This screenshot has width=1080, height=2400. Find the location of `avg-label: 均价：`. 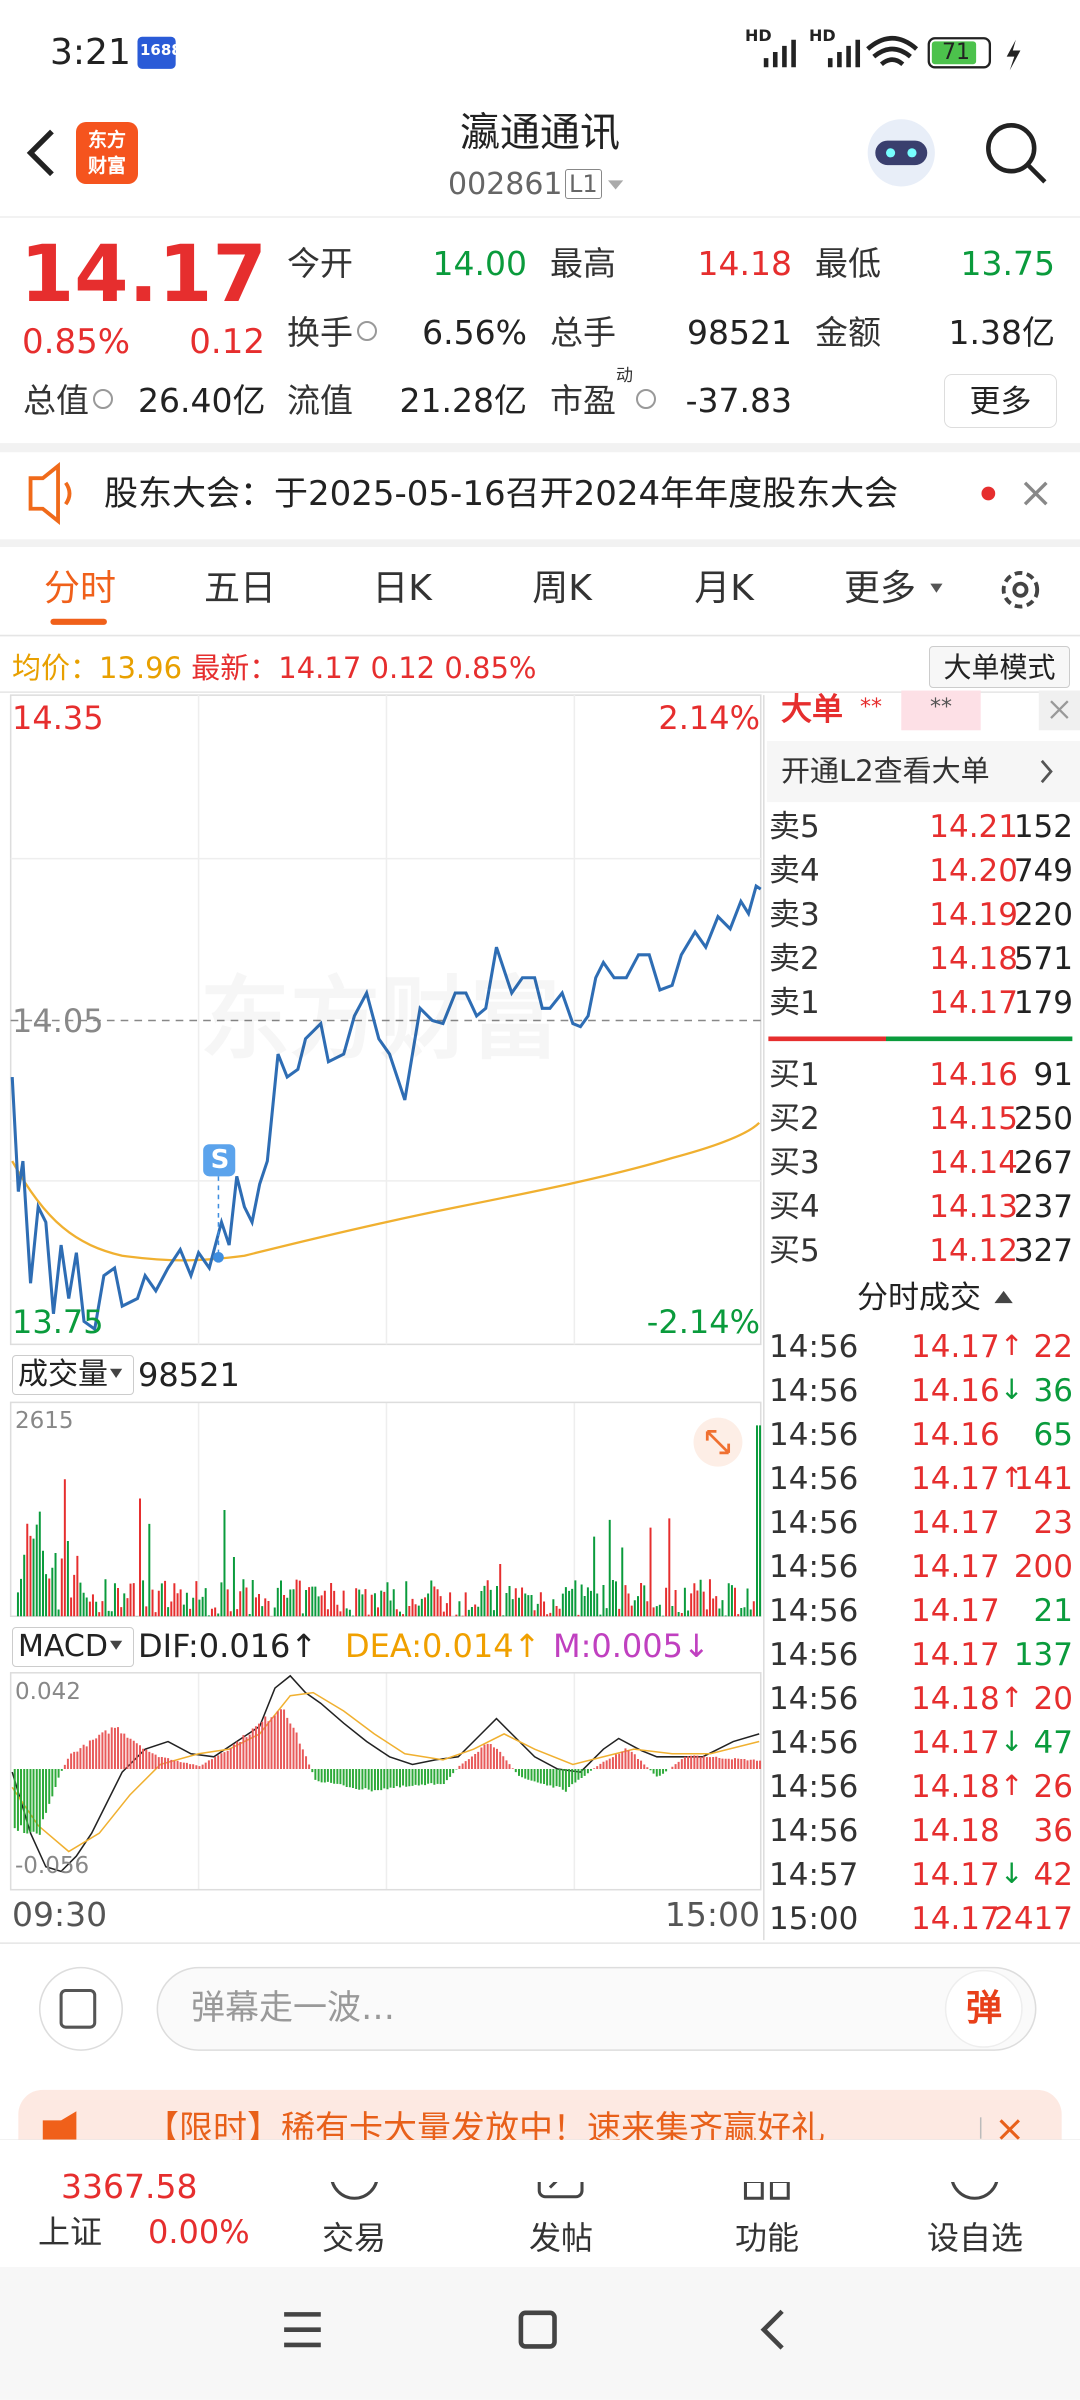

avg-label: 均价： is located at coordinates (56, 668).